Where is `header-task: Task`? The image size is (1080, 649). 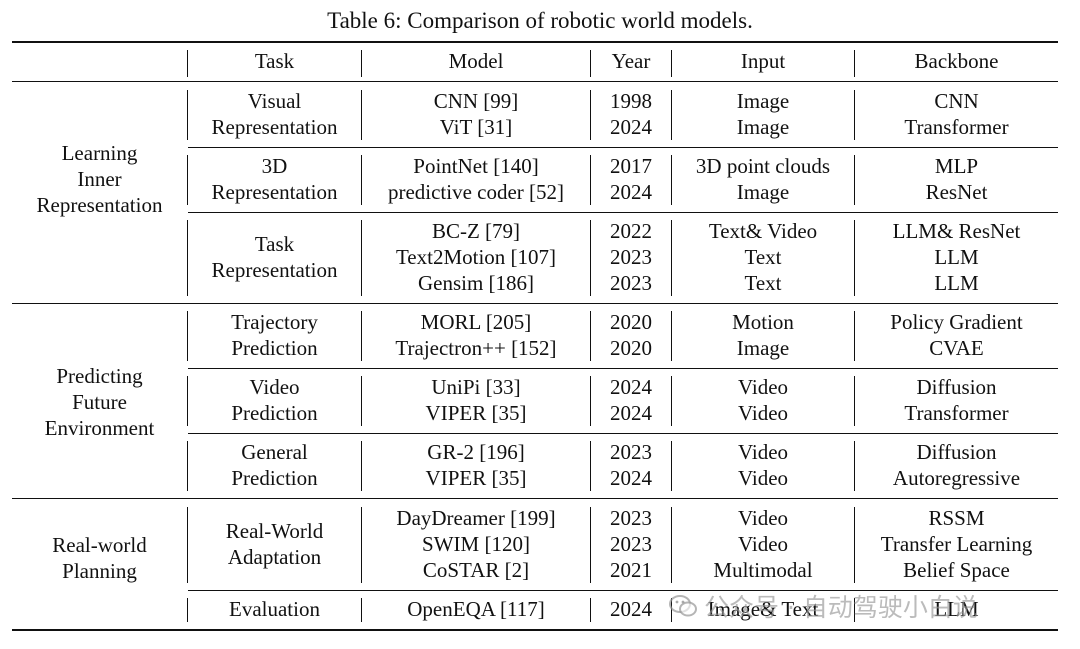
header-task: Task is located at coordinates (274, 61).